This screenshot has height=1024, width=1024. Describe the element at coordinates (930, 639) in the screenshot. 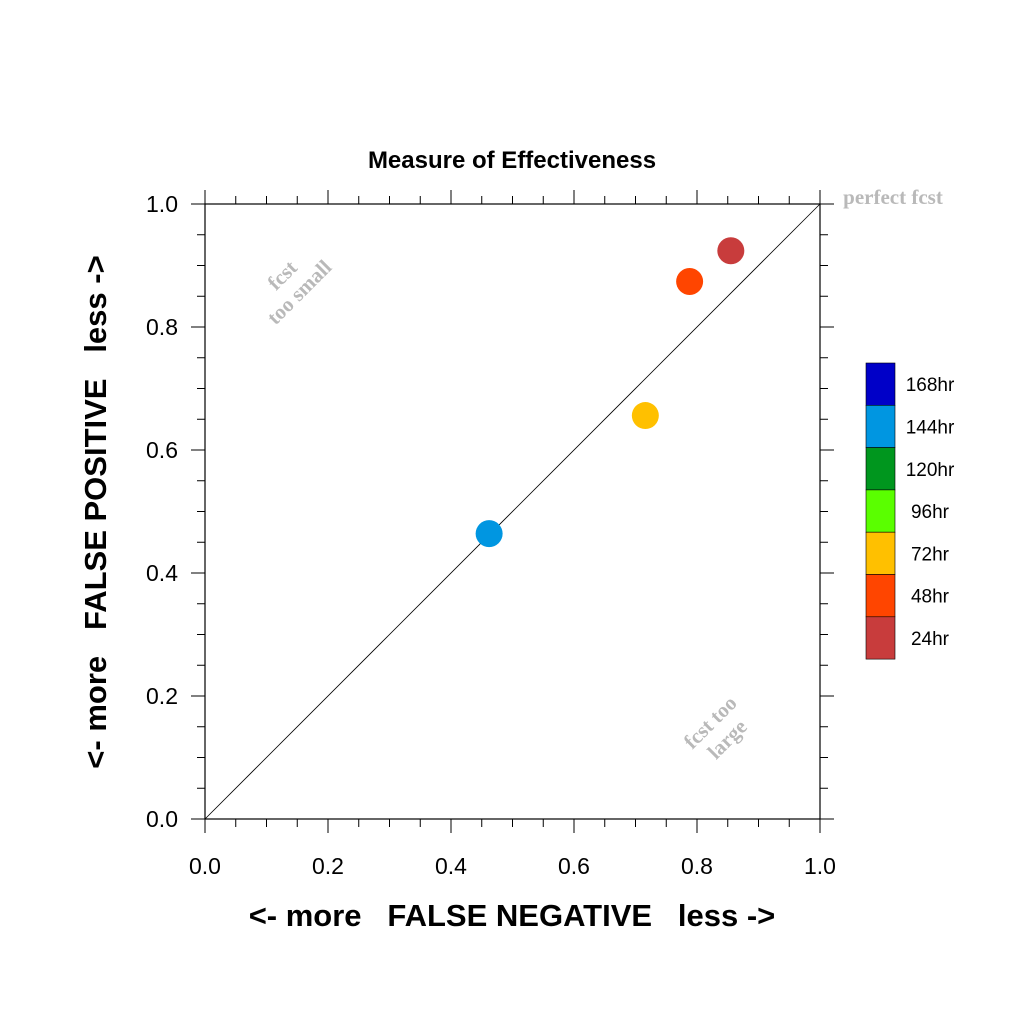

I see `legend-label: 24hr` at that location.